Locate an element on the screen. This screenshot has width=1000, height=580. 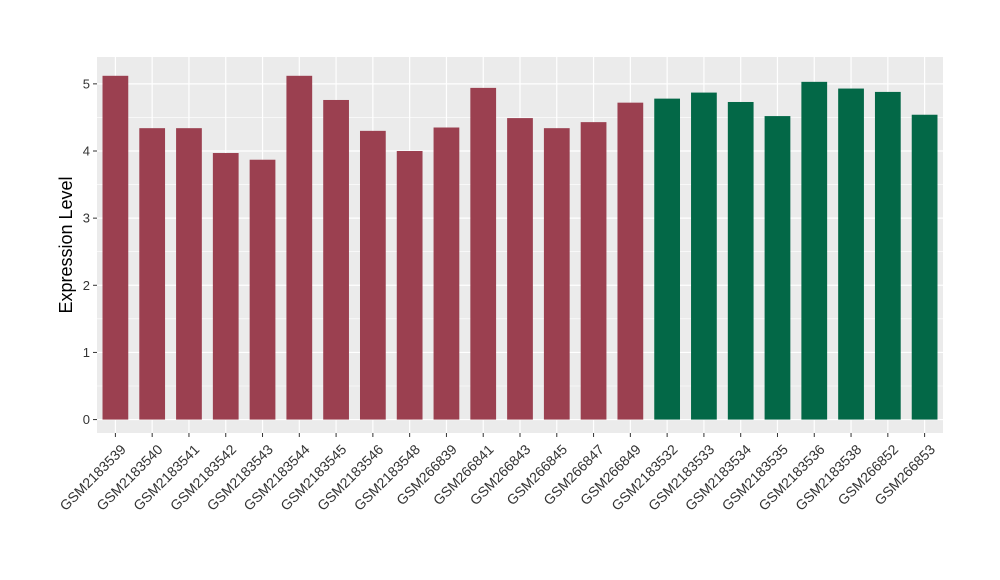
y-tick-label: 5 is located at coordinates (86, 83).